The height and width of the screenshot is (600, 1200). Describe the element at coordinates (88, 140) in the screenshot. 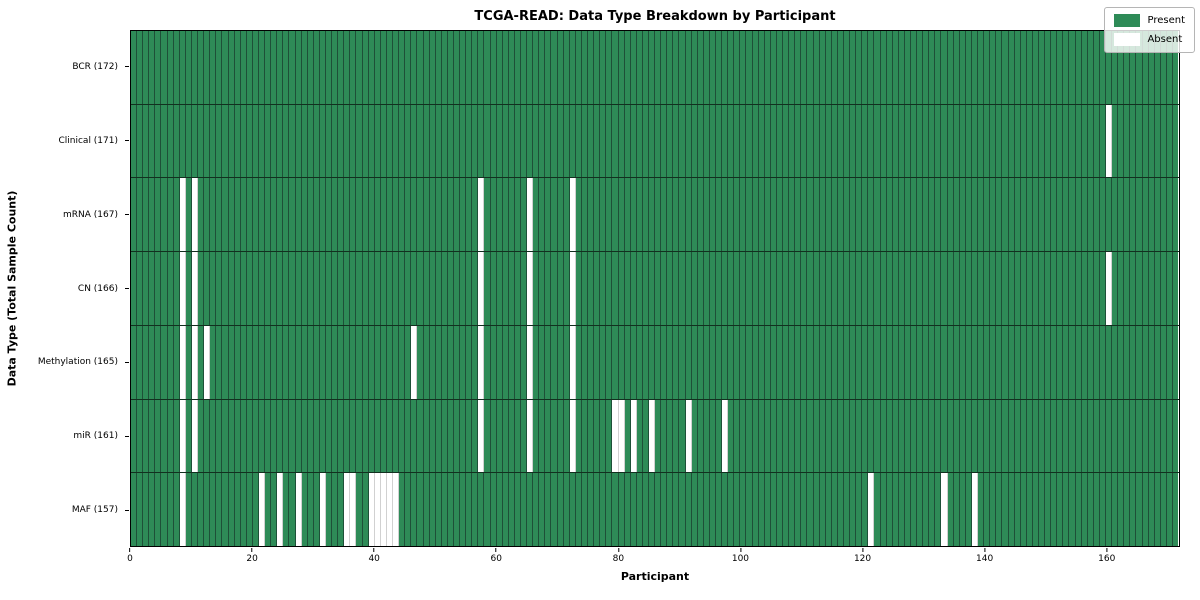

I see `y-tick-label: Clinical (171)` at that location.